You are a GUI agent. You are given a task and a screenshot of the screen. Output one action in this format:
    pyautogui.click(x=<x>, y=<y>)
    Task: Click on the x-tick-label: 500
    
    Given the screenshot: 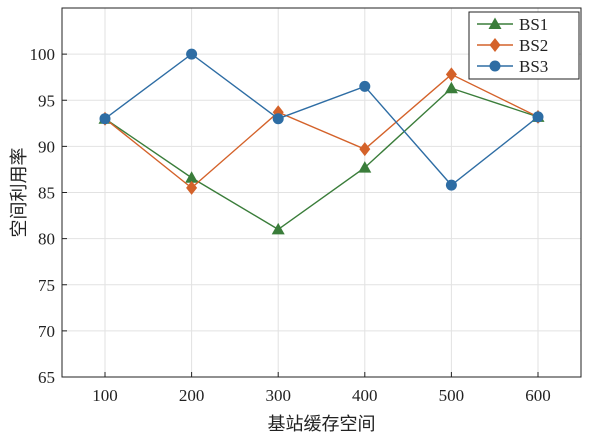 What is the action you would take?
    pyautogui.click(x=452, y=395)
    